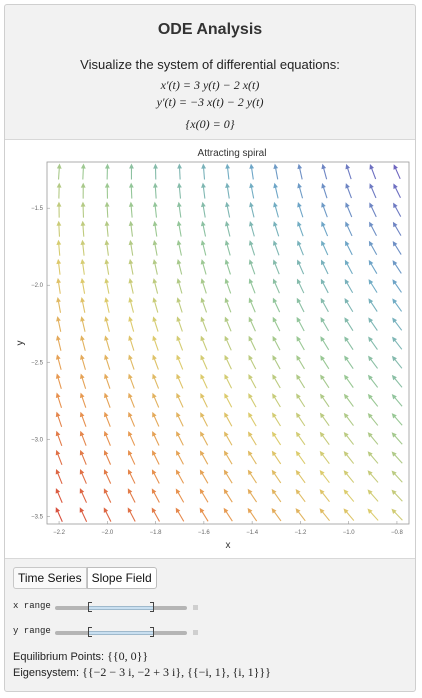  What do you see at coordinates (90, 632) in the screenshot?
I see `y-range-min-handle` at bounding box center [90, 632].